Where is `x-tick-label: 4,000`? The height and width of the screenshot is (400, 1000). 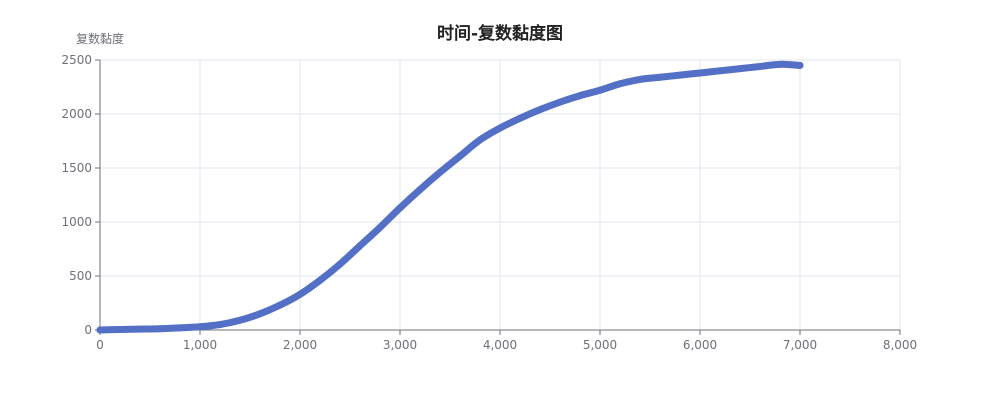
x-tick-label: 4,000 is located at coordinates (500, 345).